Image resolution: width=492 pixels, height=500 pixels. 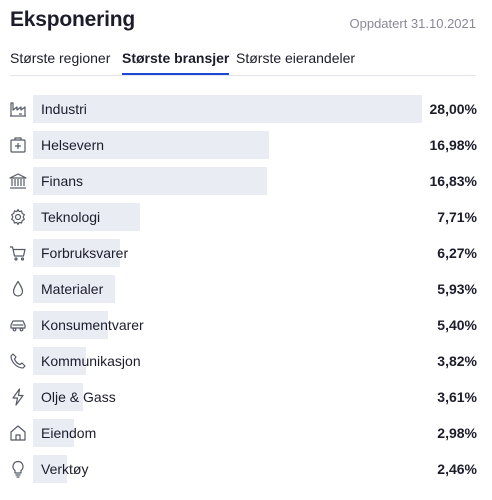 What do you see at coordinates (18, 433) in the screenshot?
I see `house-icon` at bounding box center [18, 433].